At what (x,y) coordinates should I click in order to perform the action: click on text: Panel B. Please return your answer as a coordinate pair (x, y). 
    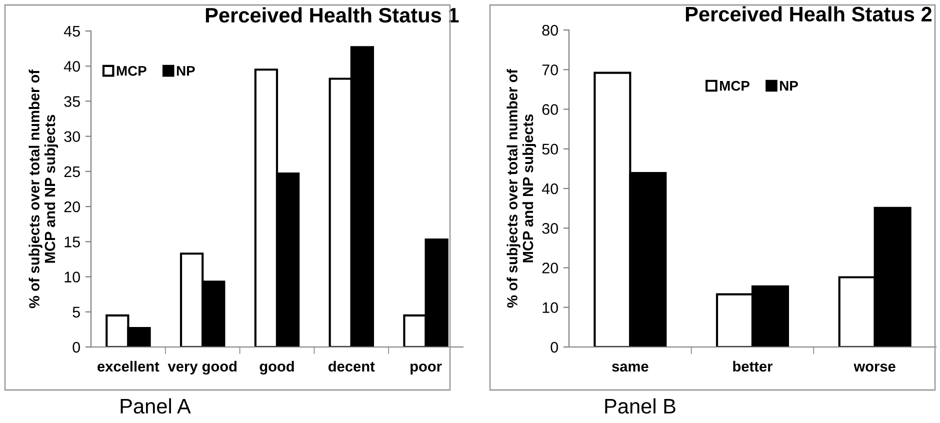
    Looking at the image, I should click on (640, 406).